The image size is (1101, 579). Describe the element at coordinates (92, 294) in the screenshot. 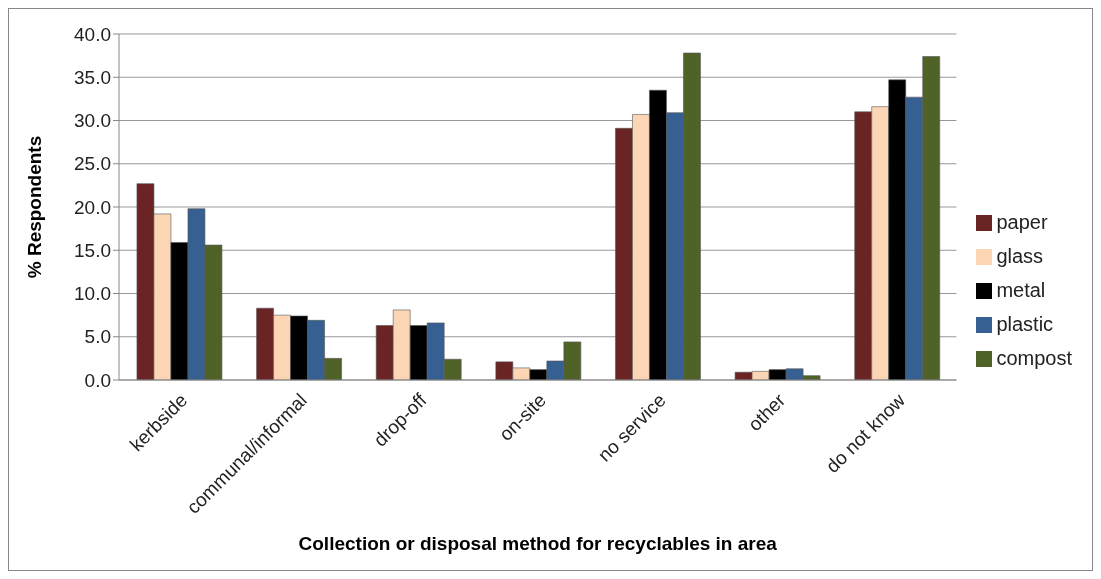

I see `y-tick-label: 10.0` at that location.